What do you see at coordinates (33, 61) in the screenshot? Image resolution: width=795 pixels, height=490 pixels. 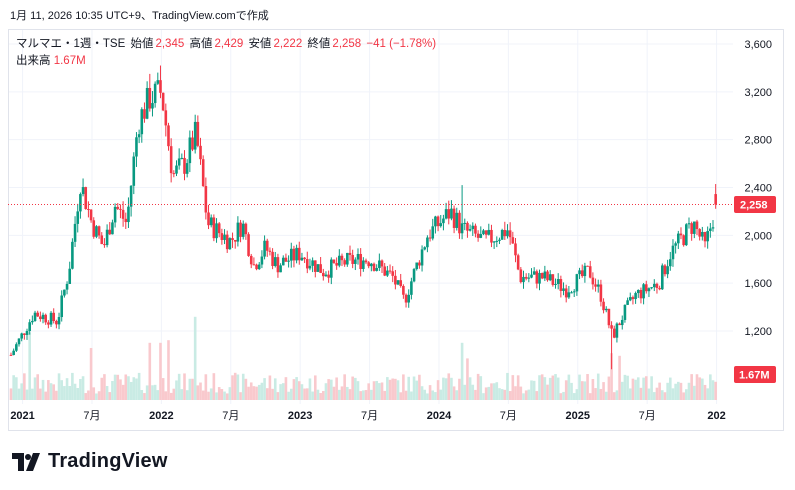 I see `volume-label: 出来高` at bounding box center [33, 61].